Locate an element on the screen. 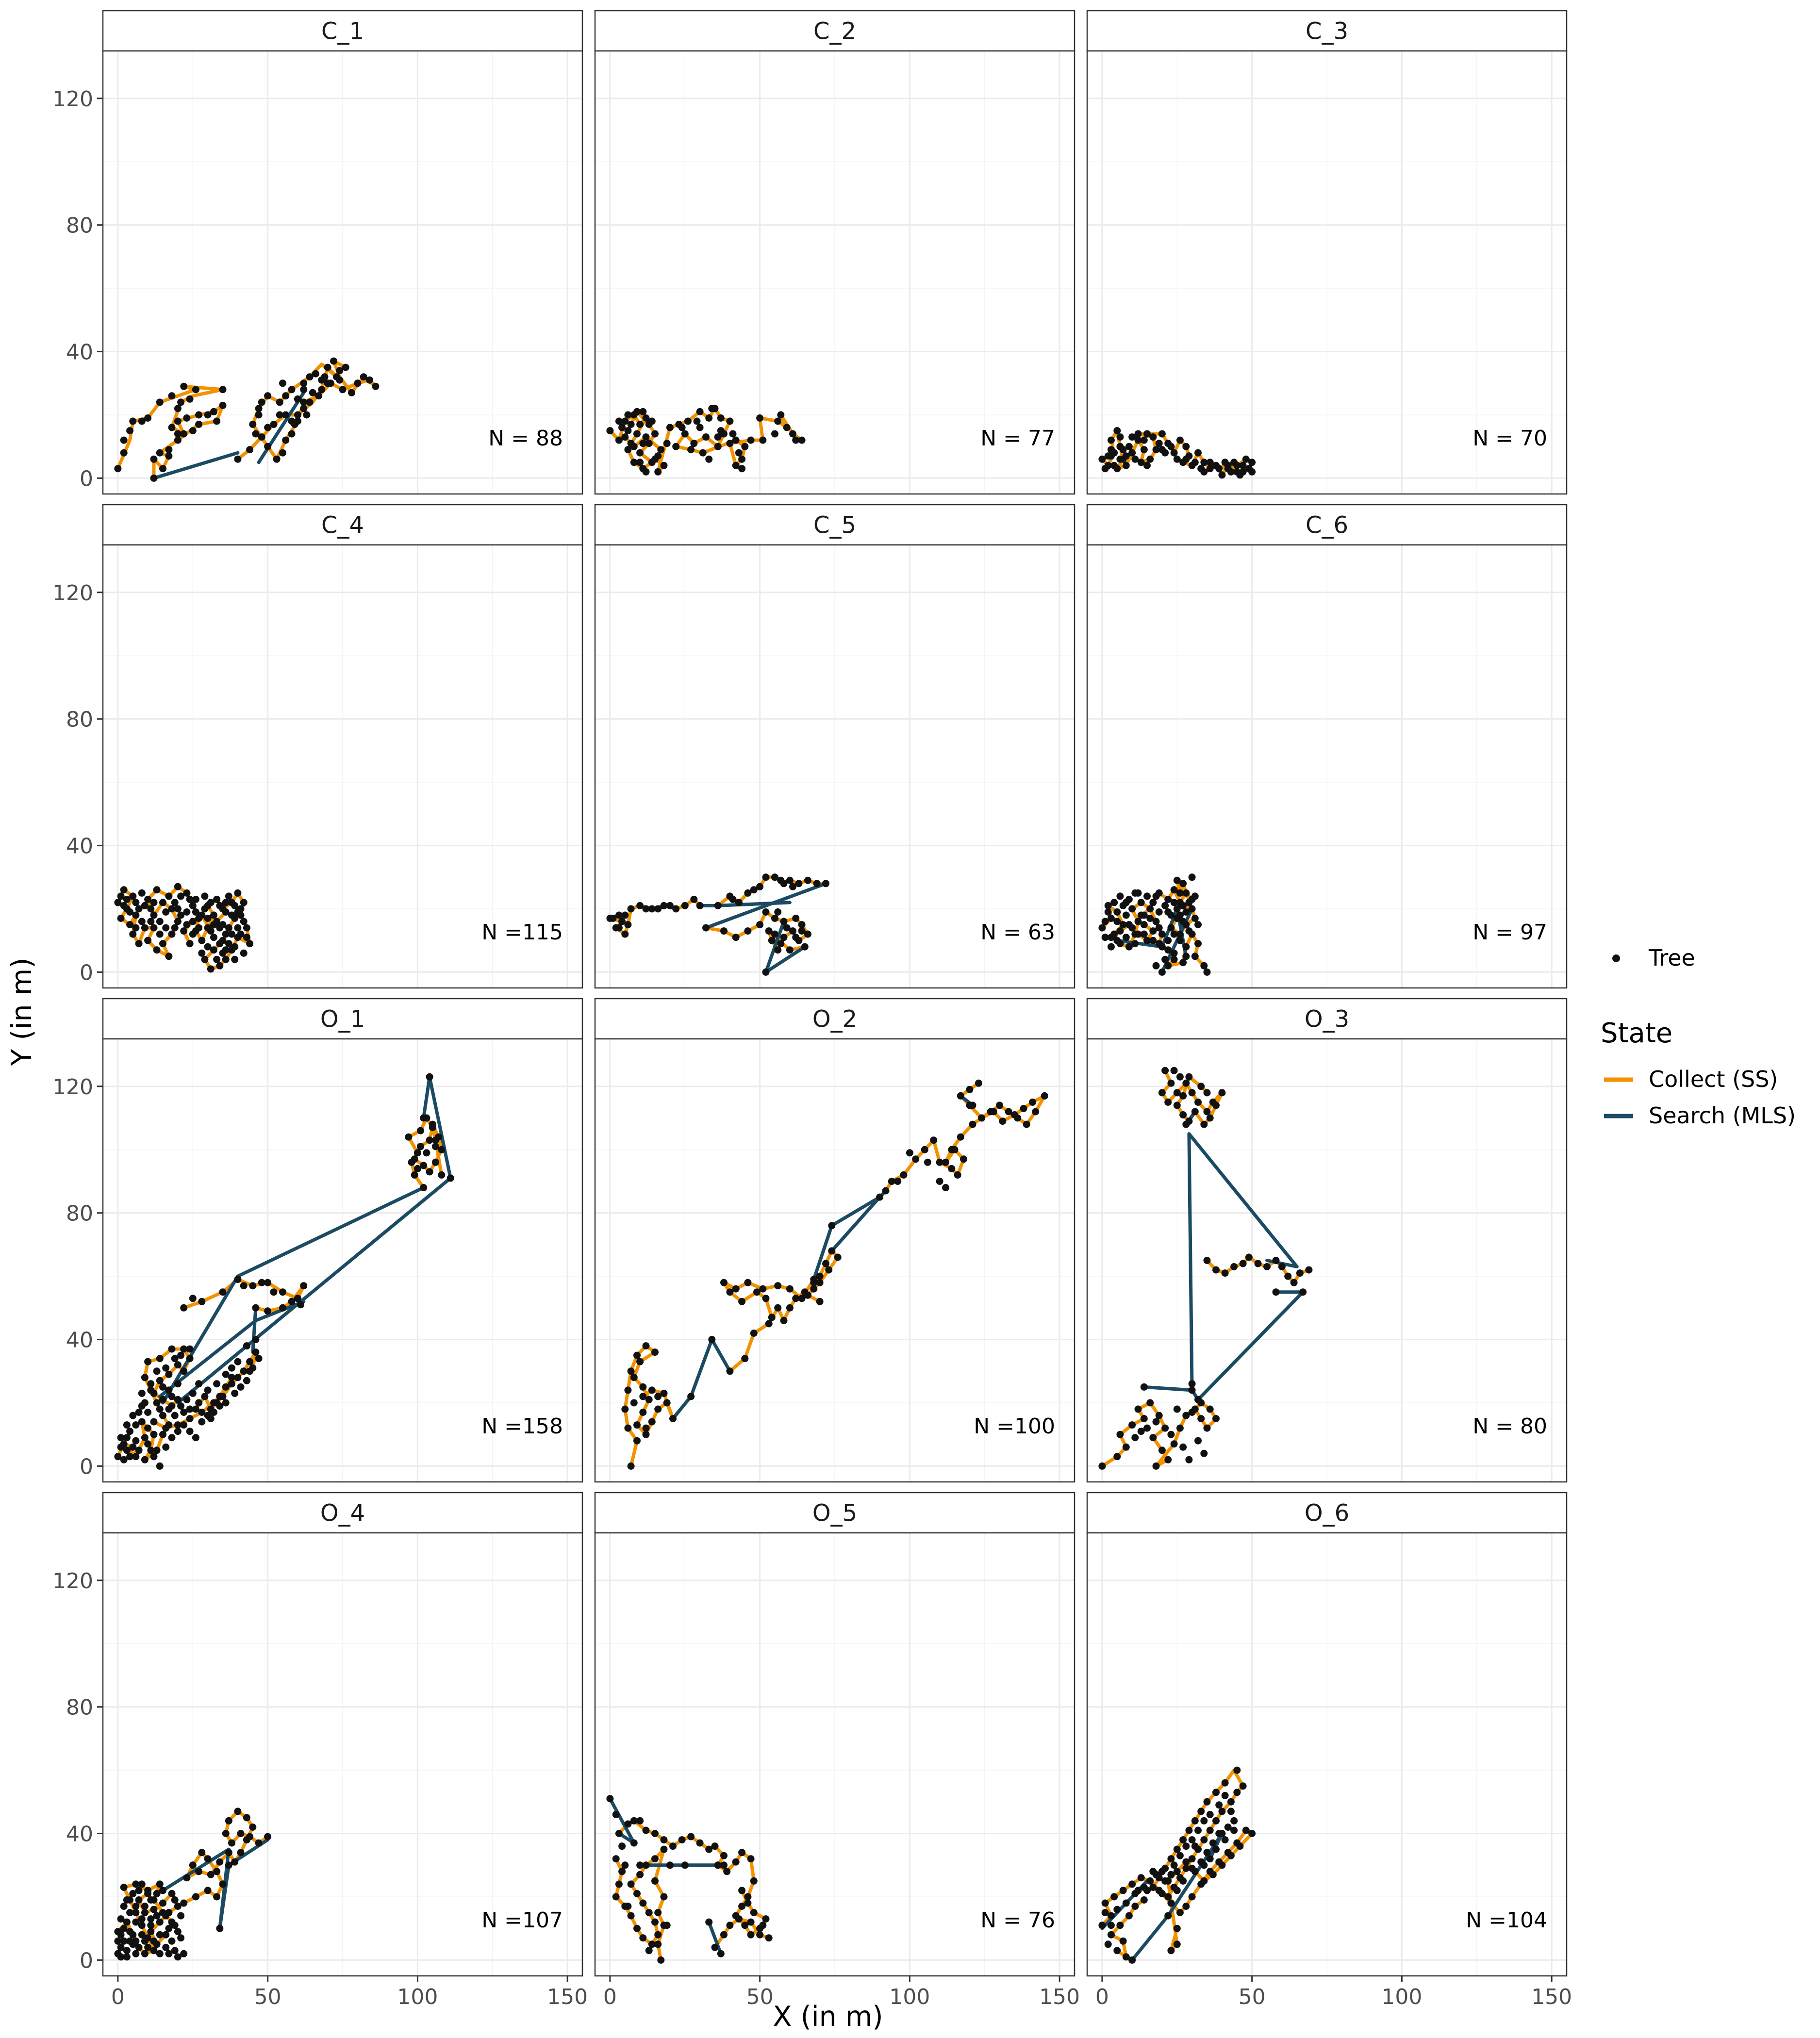  facet-strip-label: O_2 is located at coordinates (834, 1019).